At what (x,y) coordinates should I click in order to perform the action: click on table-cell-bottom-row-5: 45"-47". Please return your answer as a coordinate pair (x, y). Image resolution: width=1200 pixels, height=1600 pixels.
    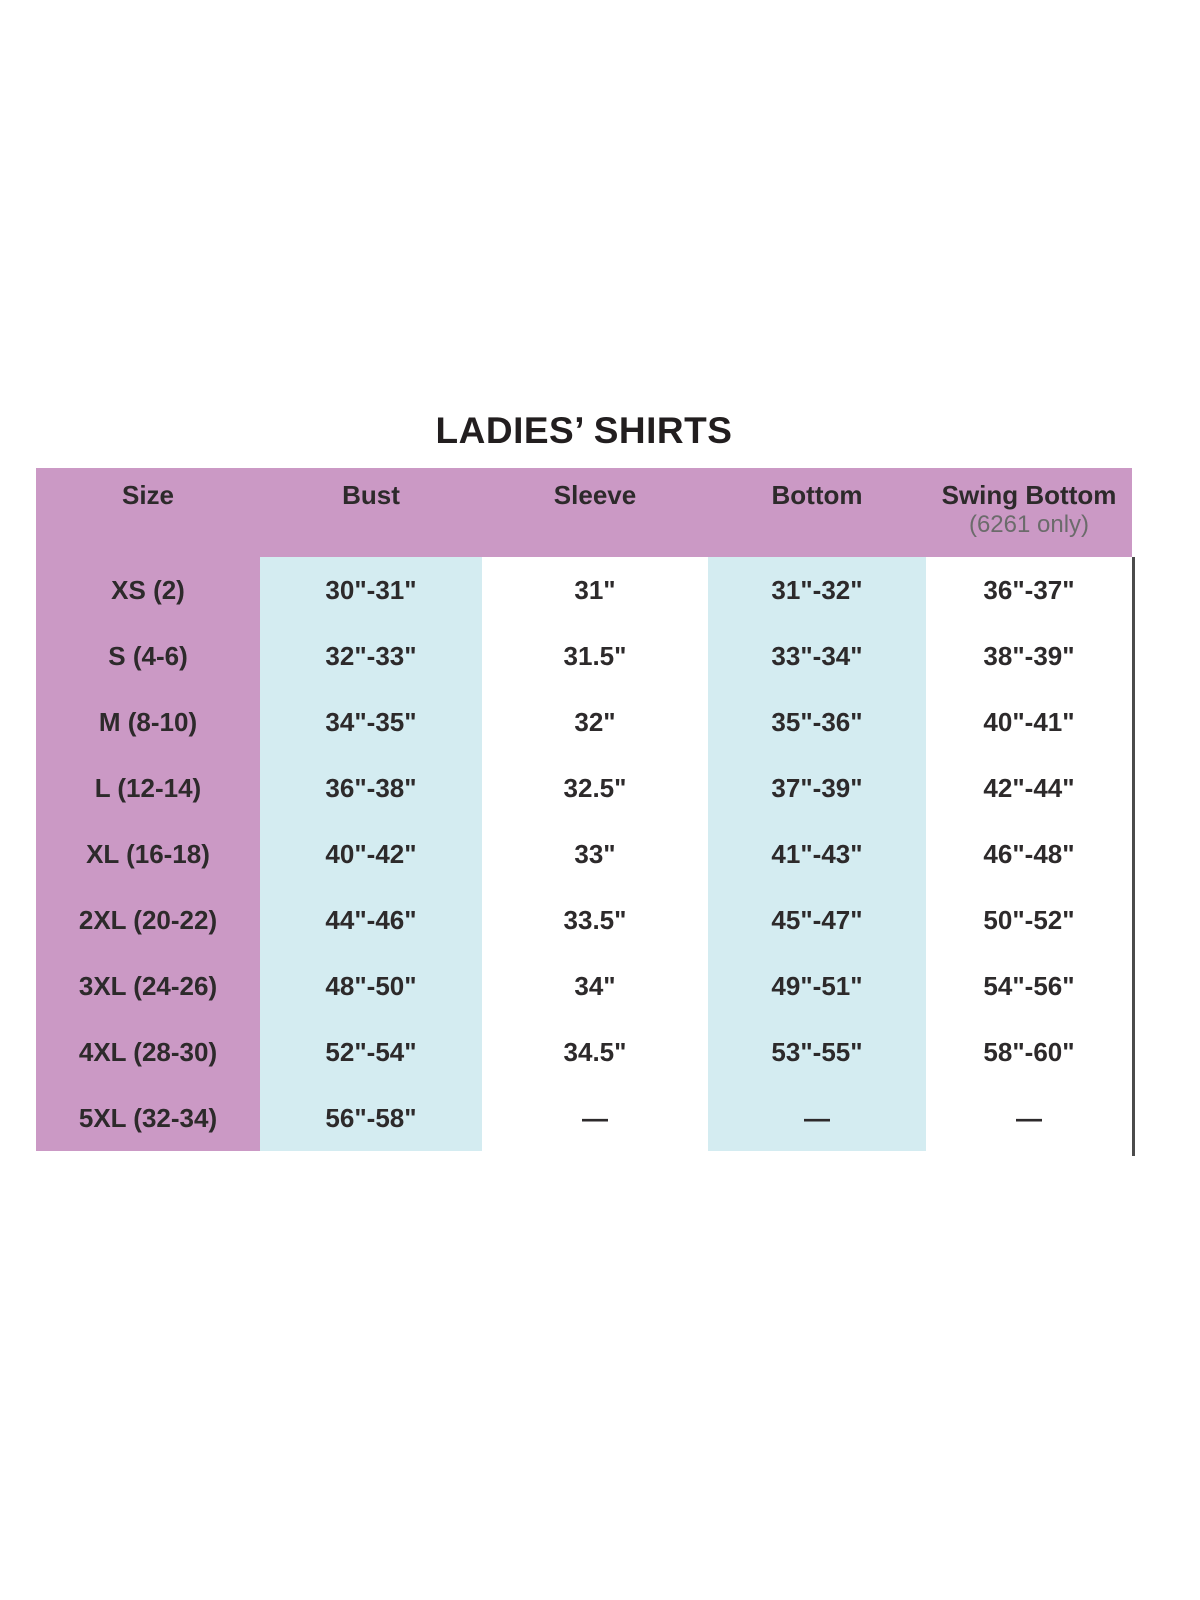
    Looking at the image, I should click on (817, 920).